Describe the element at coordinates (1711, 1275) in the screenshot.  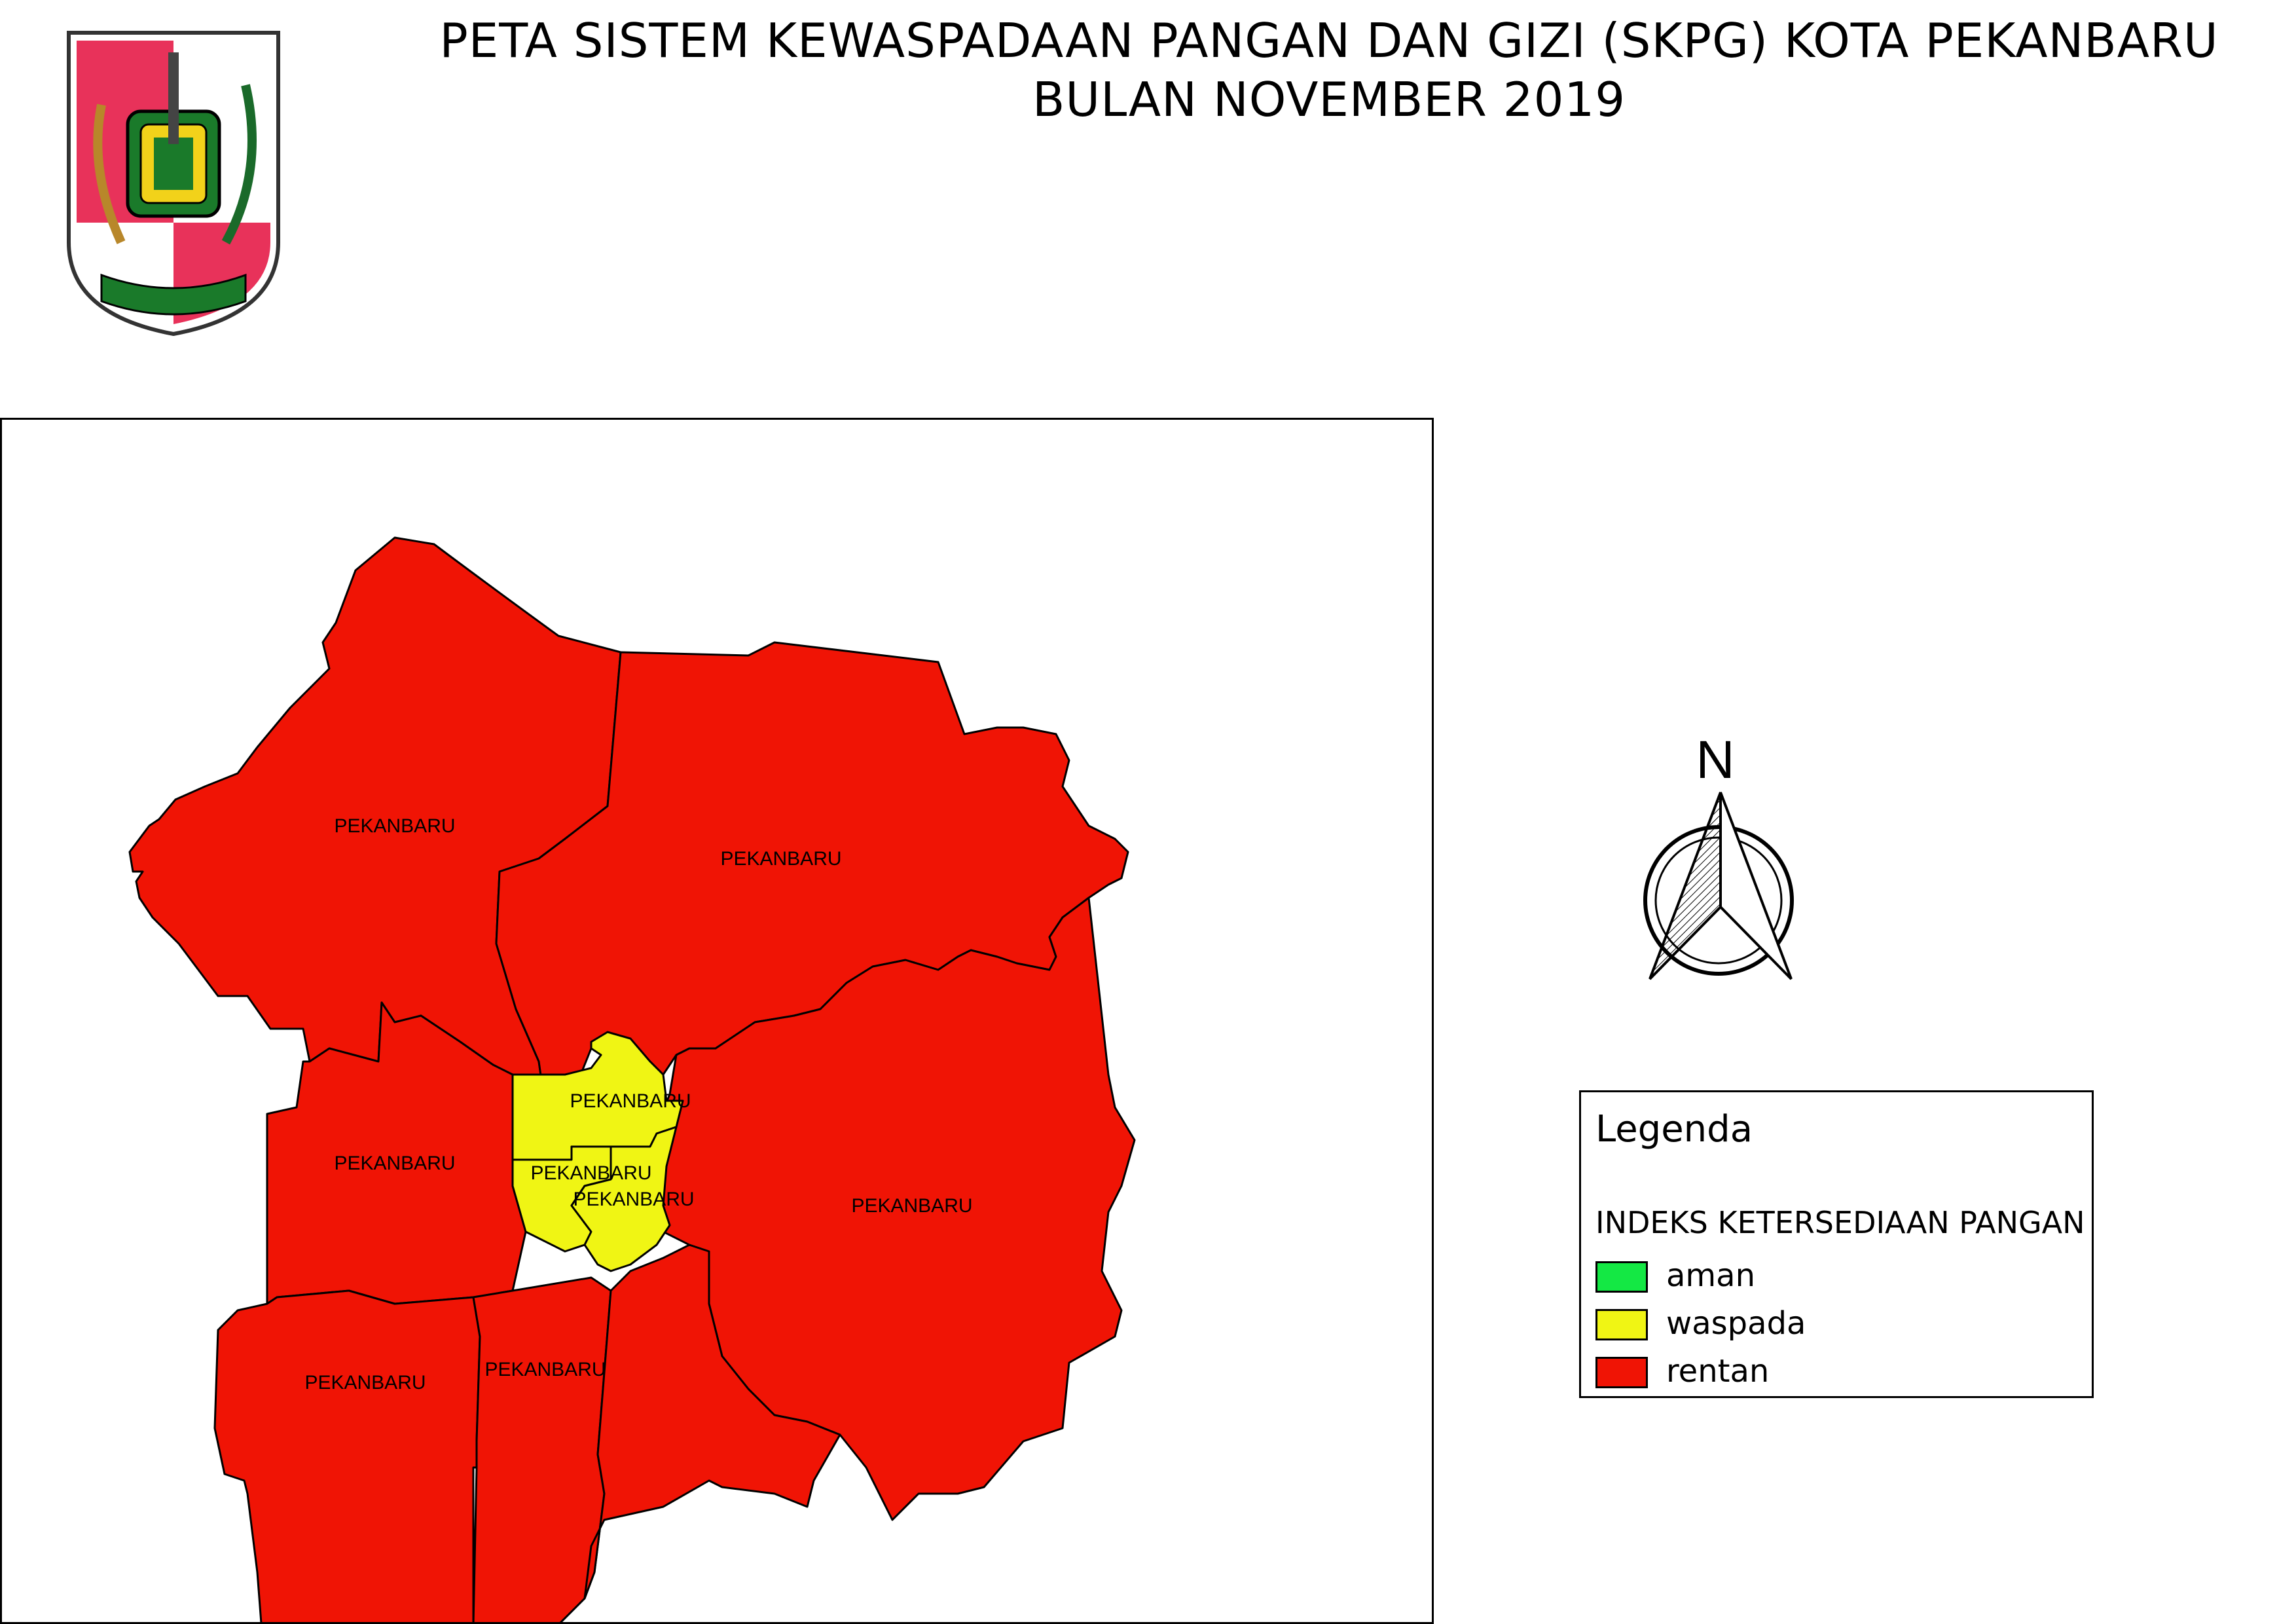
I see `legend-label: aman` at that location.